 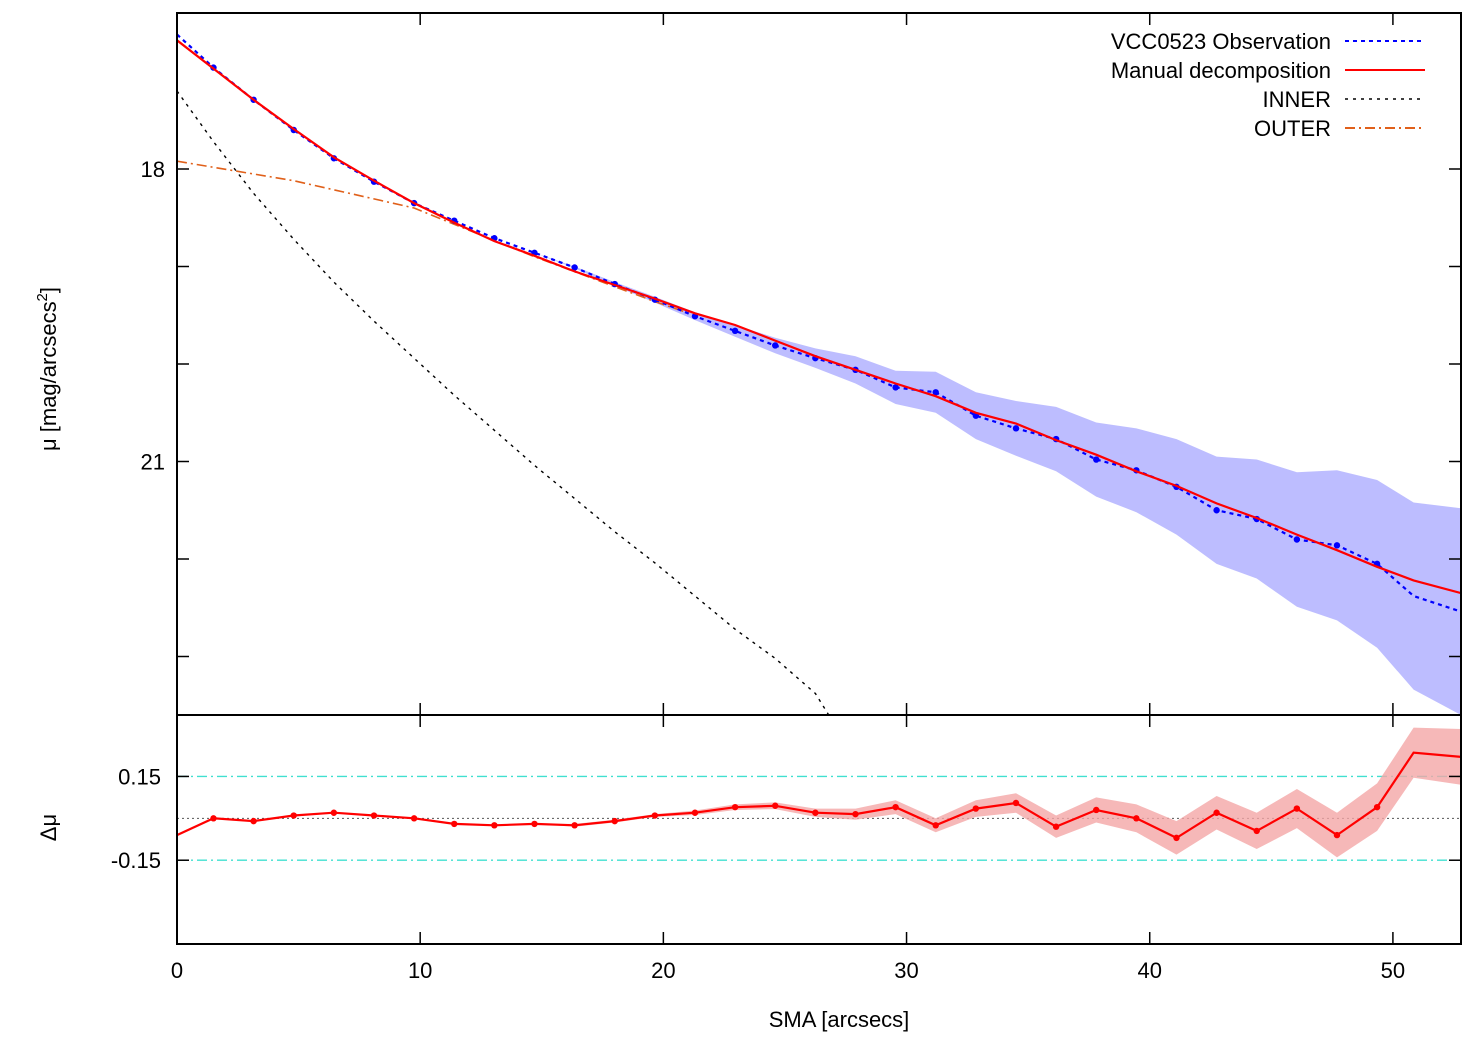 I want to click on bottom-panel, so click(x=819, y=794).